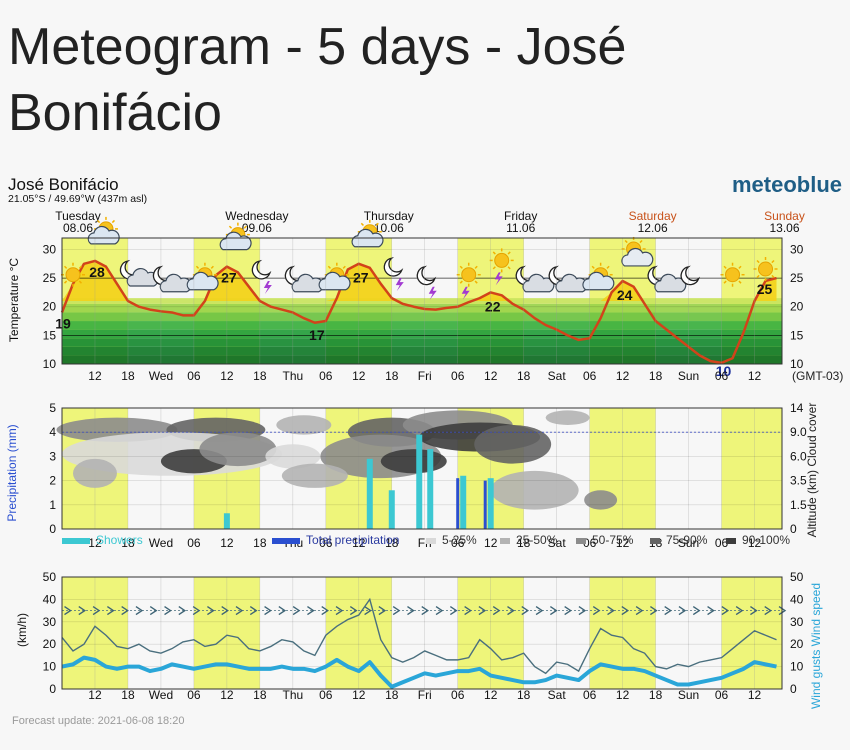 The image size is (850, 750). What do you see at coordinates (52, 408) in the screenshot?
I see `precip-tick-left: 5` at bounding box center [52, 408].